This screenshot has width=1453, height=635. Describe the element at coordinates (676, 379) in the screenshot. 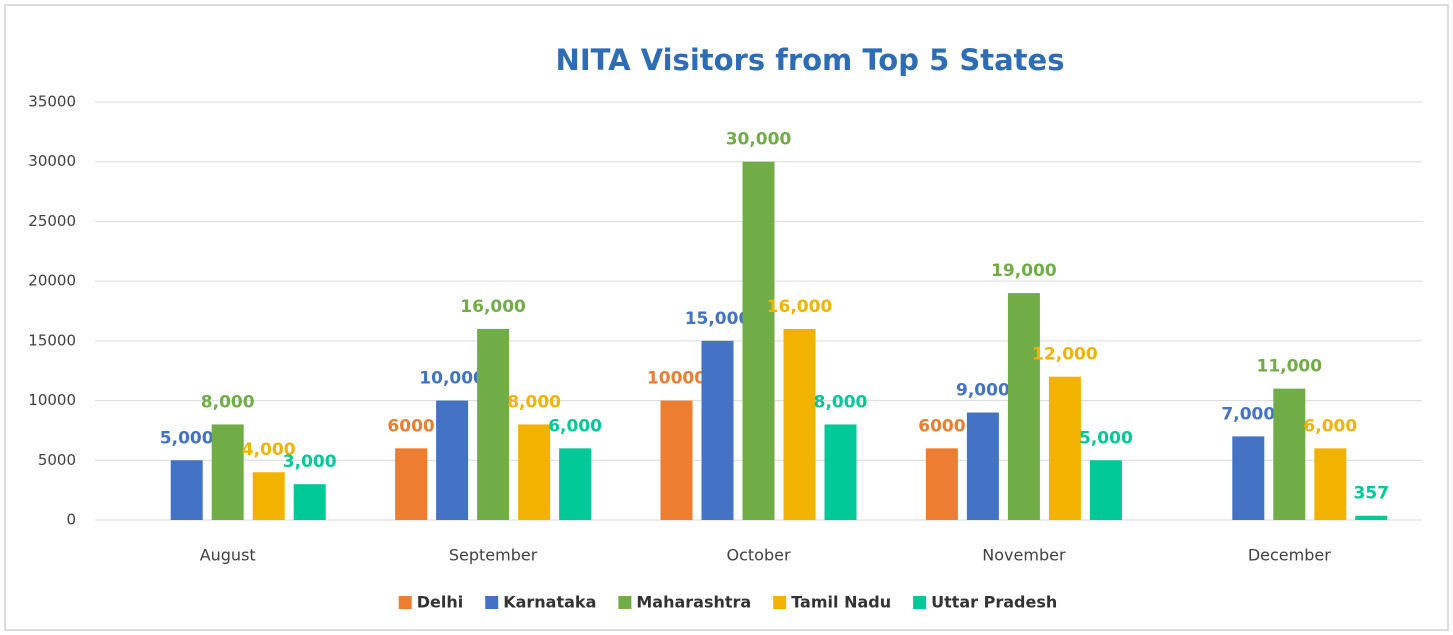

I see `data-label: 10000` at that location.